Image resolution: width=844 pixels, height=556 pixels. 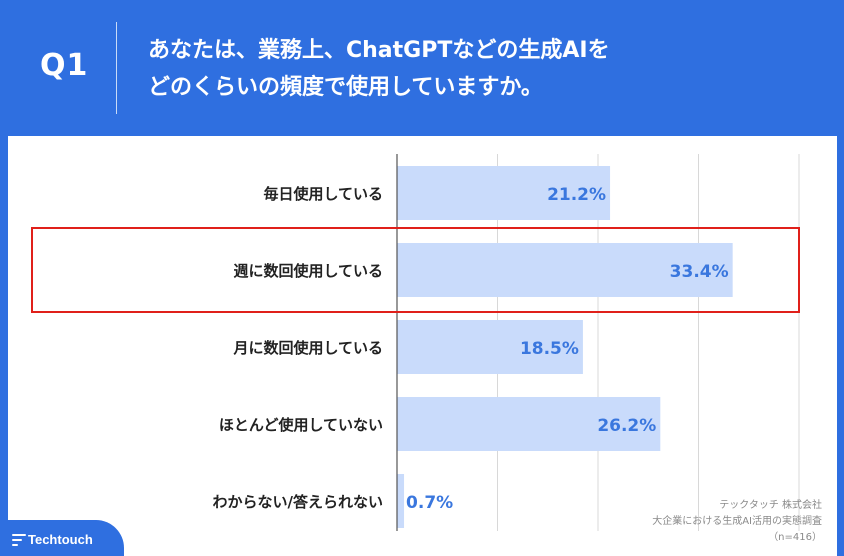 I want to click on highlight-box, so click(x=415, y=270).